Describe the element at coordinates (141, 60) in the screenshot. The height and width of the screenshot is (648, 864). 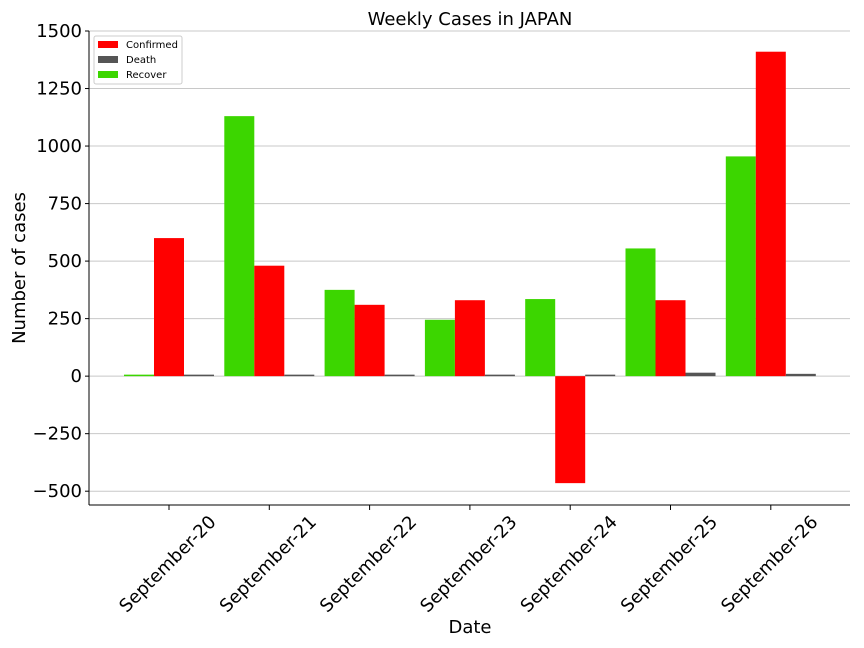
I see `legend-label-death: Death` at that location.